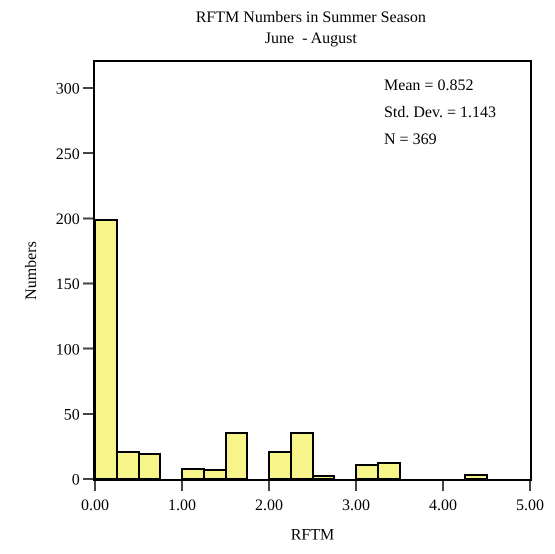 The height and width of the screenshot is (554, 555). What do you see at coordinates (269, 505) in the screenshot?
I see `x-tick-label: 2.00` at bounding box center [269, 505].